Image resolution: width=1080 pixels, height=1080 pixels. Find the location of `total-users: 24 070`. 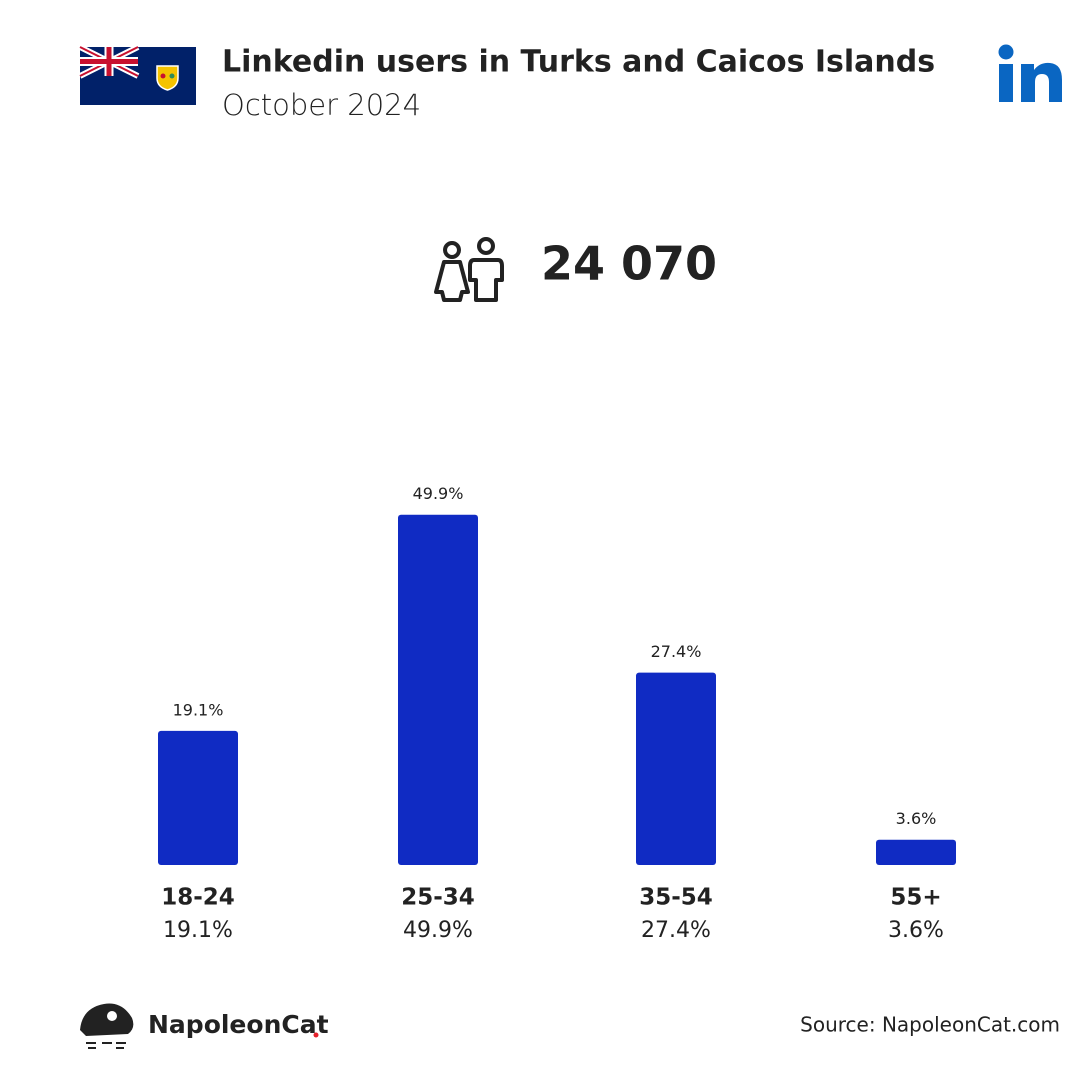

total-users: 24 070 is located at coordinates (629, 264).